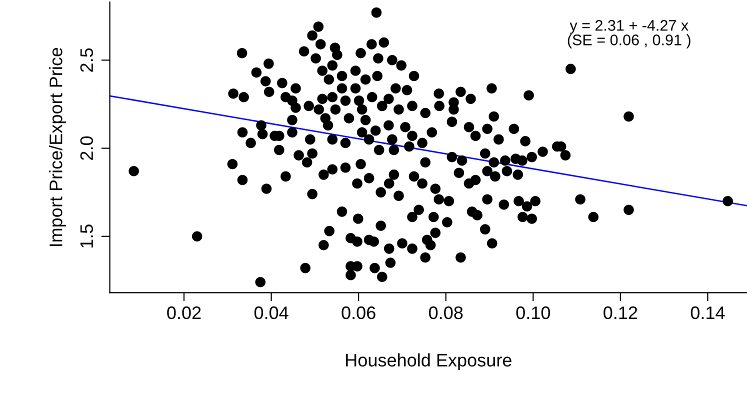 Image resolution: width=747 pixels, height=401 pixels. I want to click on x-tick-label: 0.04, so click(271, 313).